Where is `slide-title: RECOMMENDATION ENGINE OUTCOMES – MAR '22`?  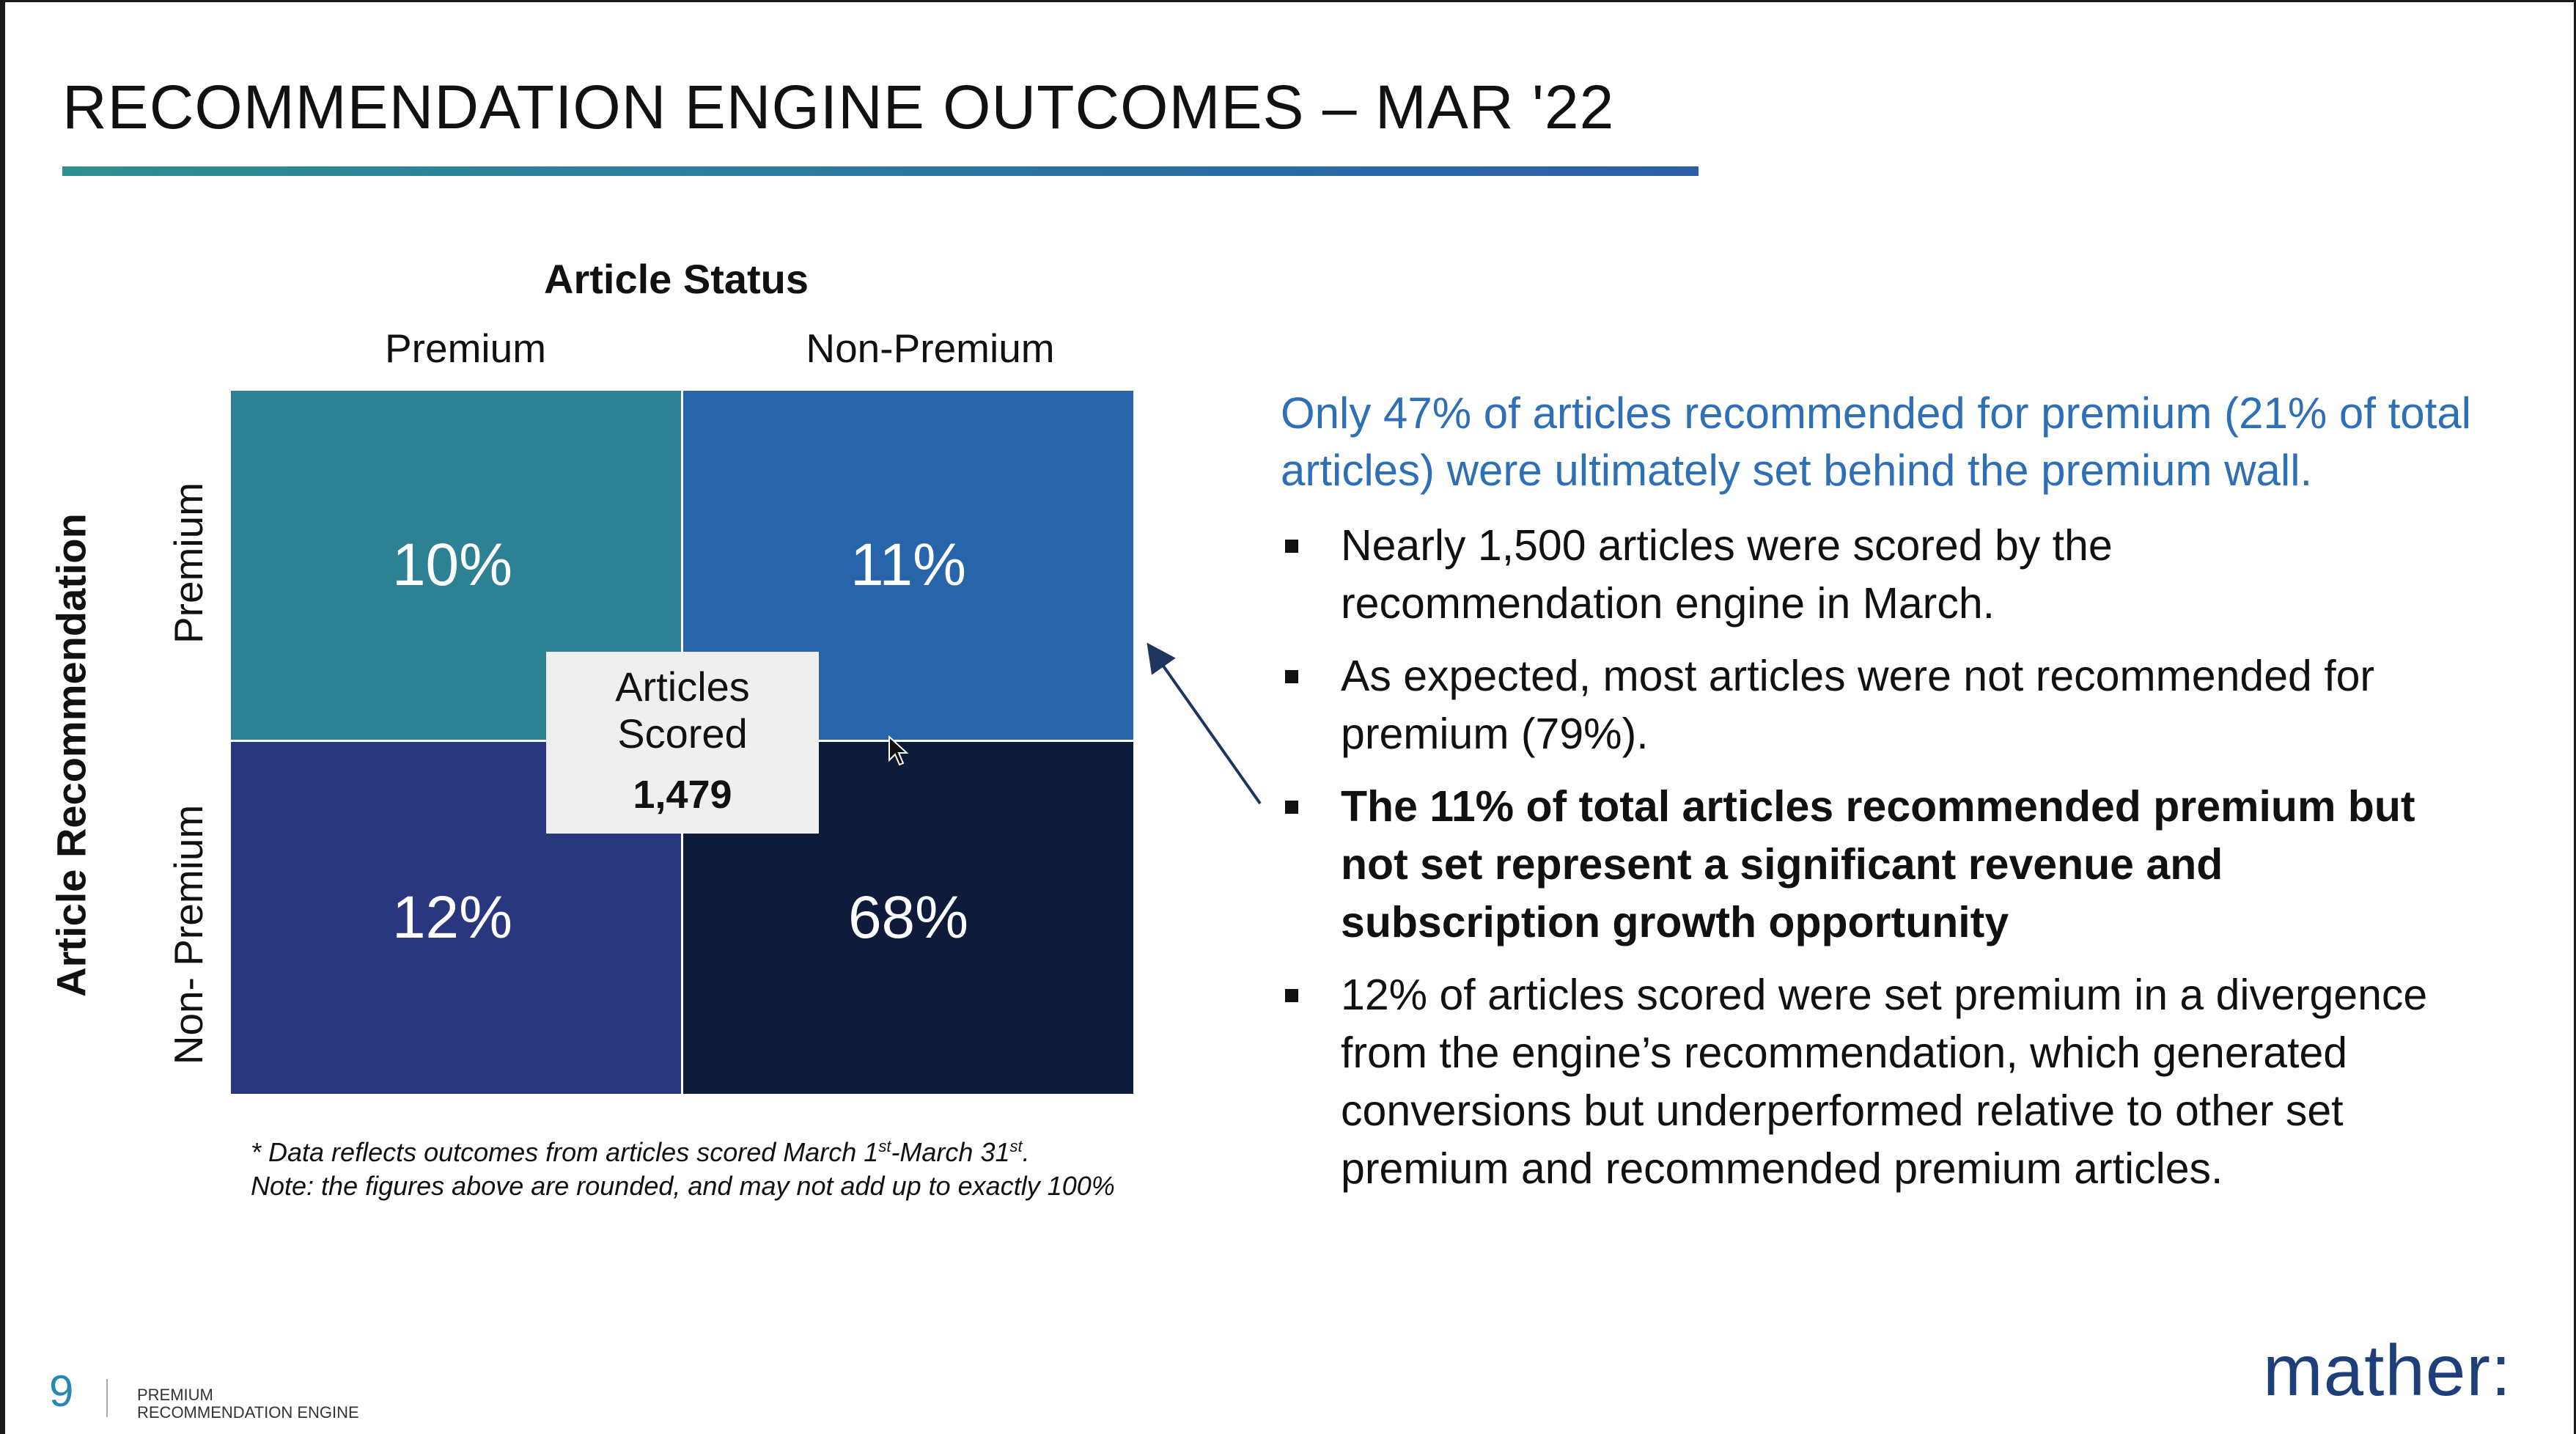 slide-title: RECOMMENDATION ENGINE OUTCOMES – MAR '22 is located at coordinates (838, 107).